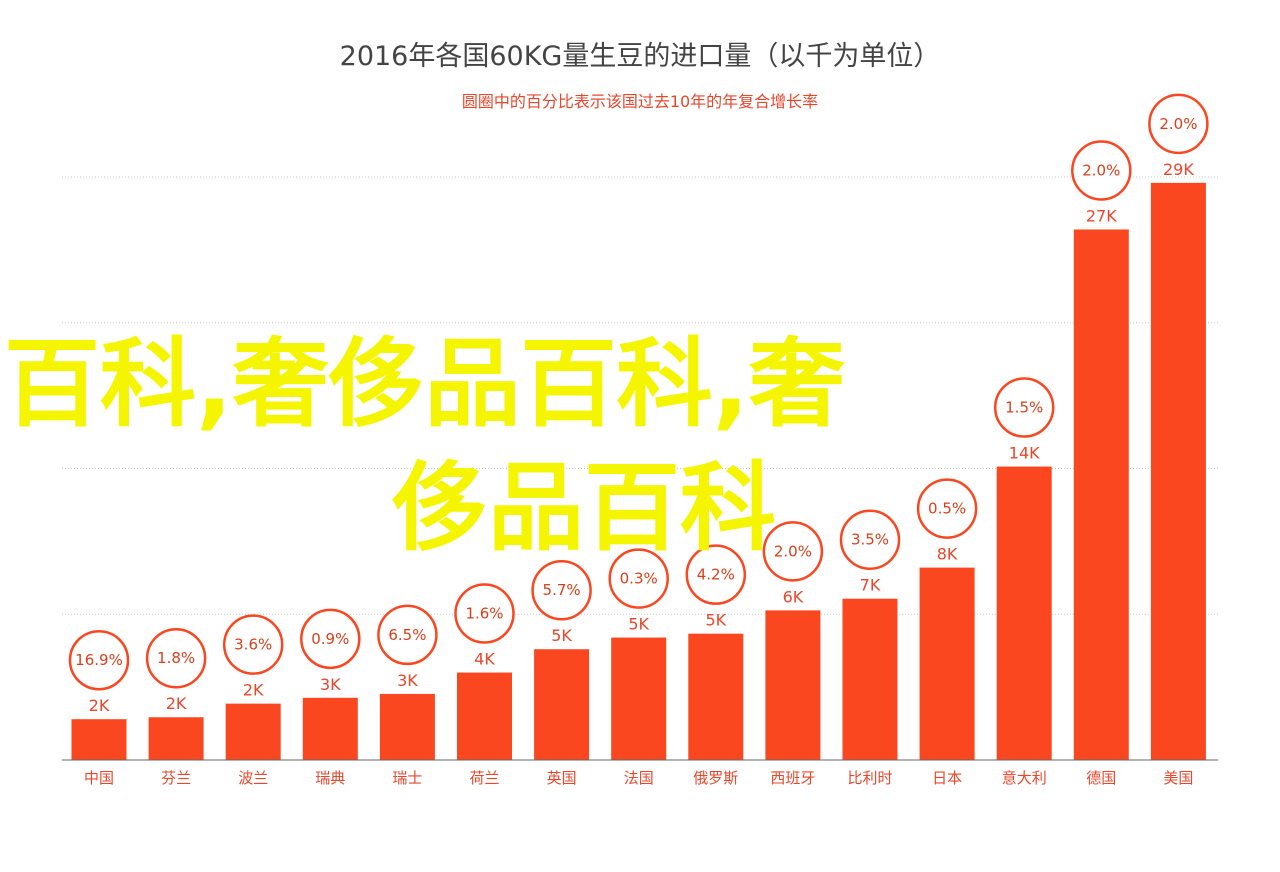 The width and height of the screenshot is (1280, 872). What do you see at coordinates (562, 778) in the screenshot?
I see `x-tick-label: 英国` at bounding box center [562, 778].